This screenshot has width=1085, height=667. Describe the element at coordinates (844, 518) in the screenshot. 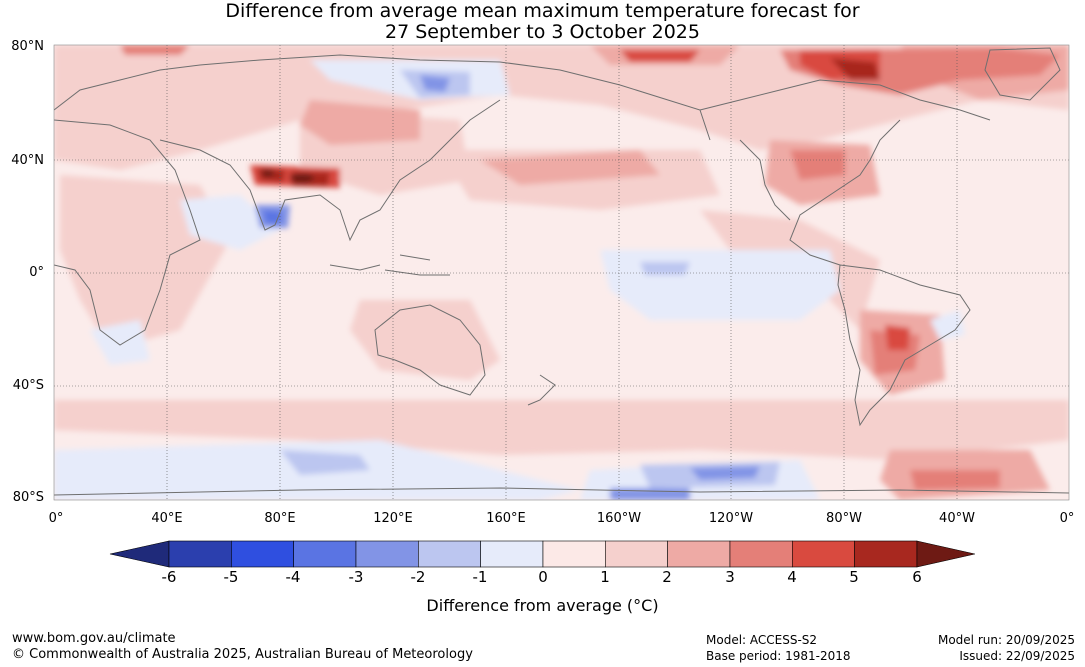

I see `lon-label-80w: 80°W` at that location.